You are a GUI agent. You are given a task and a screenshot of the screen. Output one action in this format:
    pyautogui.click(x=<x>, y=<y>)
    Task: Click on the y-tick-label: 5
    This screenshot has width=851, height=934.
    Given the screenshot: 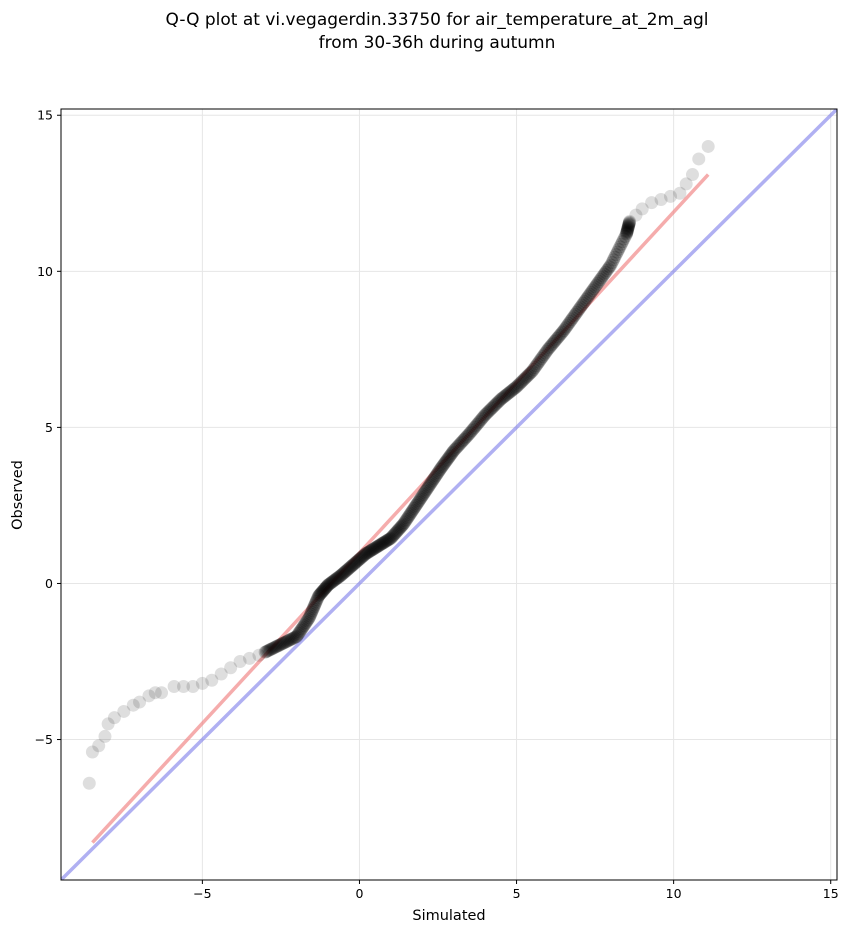 What is the action you would take?
    pyautogui.click(x=49, y=427)
    